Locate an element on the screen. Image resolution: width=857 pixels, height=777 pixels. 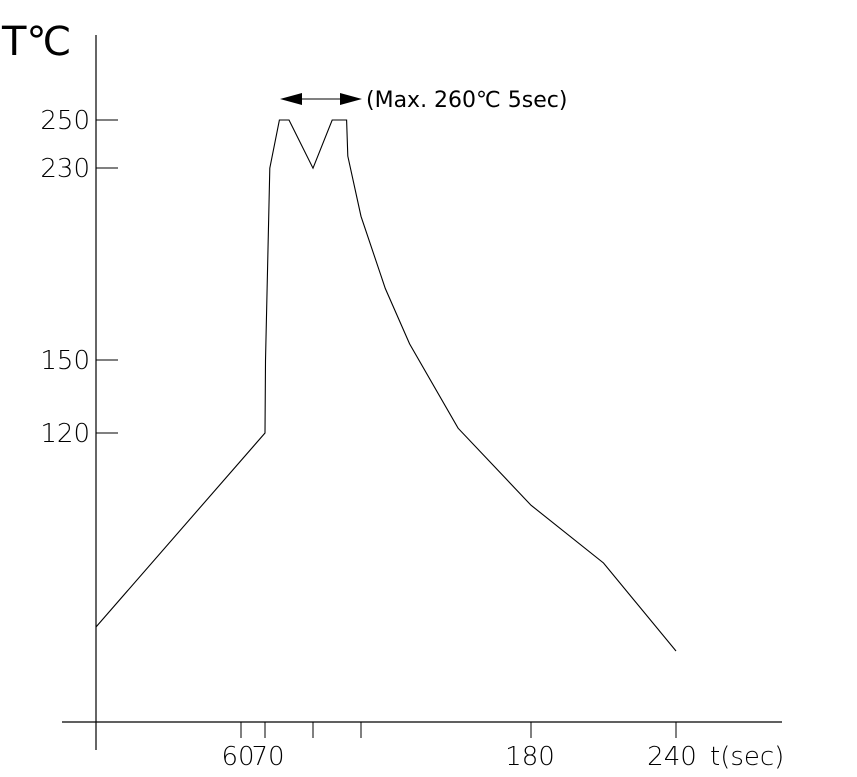
y-tick-label-230: 230 is located at coordinates (65, 169).